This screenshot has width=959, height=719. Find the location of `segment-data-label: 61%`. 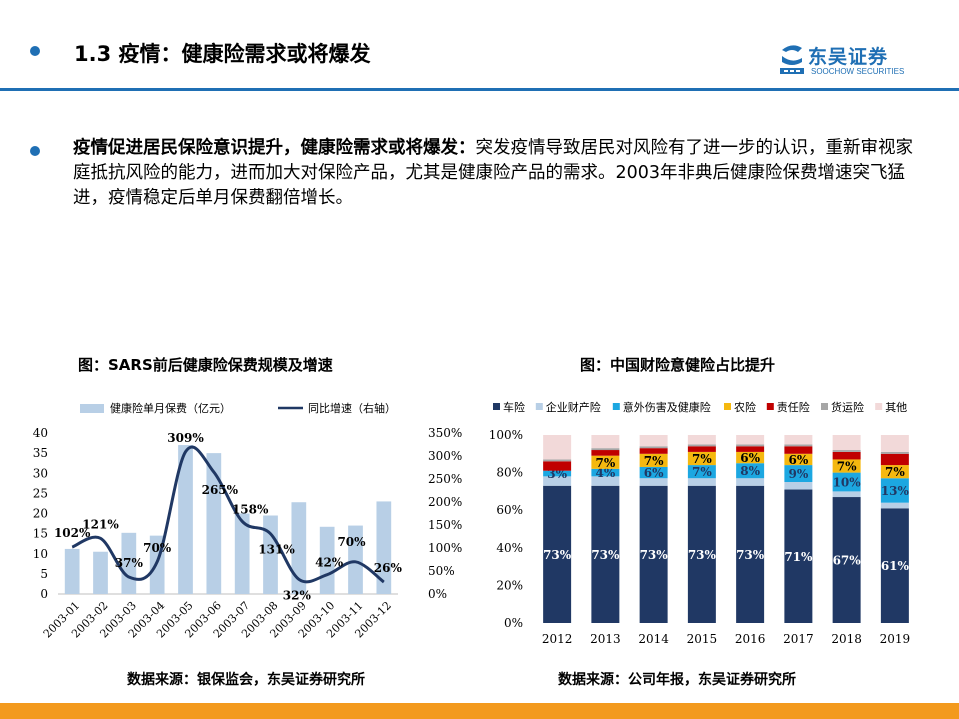

segment-data-label: 61% is located at coordinates (895, 566).